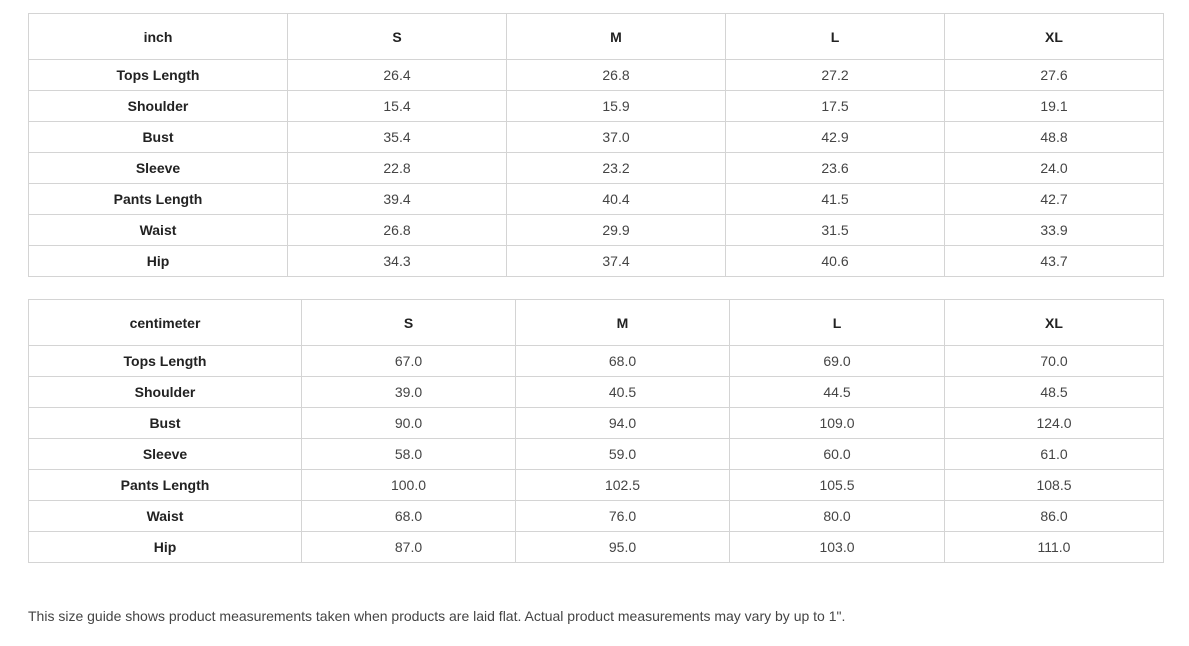 The width and height of the screenshot is (1189, 646). Describe the element at coordinates (616, 106) in the screenshot. I see `measurement-value: 15.9` at that location.